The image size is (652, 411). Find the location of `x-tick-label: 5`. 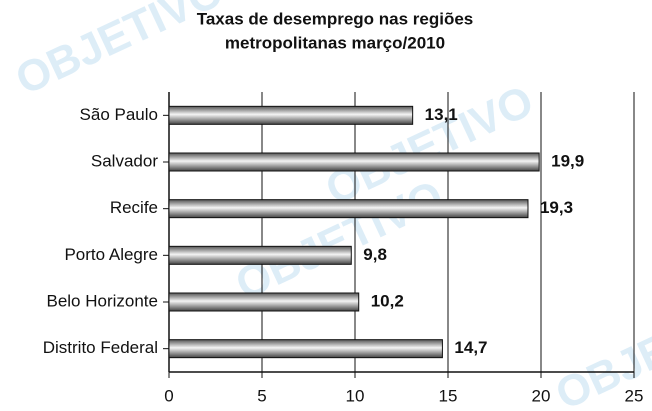

x-tick-label: 5 is located at coordinates (261, 395).